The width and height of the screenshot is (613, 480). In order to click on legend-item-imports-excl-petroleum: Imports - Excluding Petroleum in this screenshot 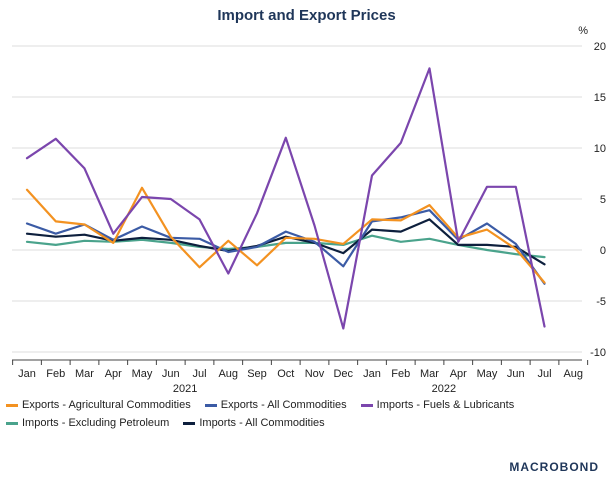, I will do `click(87, 423)`.